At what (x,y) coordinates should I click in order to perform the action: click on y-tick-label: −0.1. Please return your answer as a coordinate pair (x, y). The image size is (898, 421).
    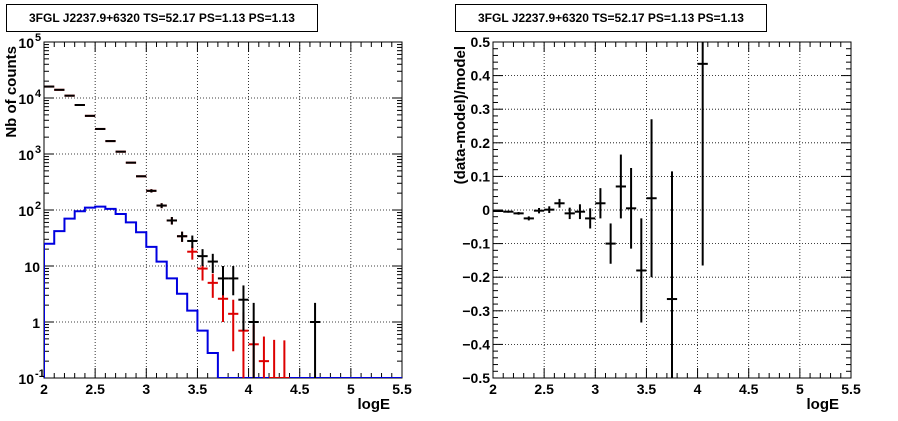
    Looking at the image, I should click on (476, 244).